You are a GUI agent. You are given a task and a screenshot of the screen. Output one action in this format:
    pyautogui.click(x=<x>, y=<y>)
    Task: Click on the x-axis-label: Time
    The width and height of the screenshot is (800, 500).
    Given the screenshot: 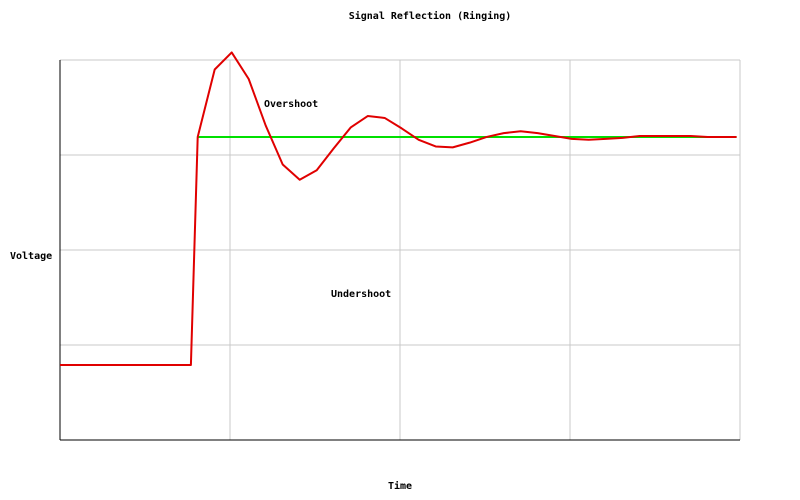 What is the action you would take?
    pyautogui.click(x=400, y=486)
    